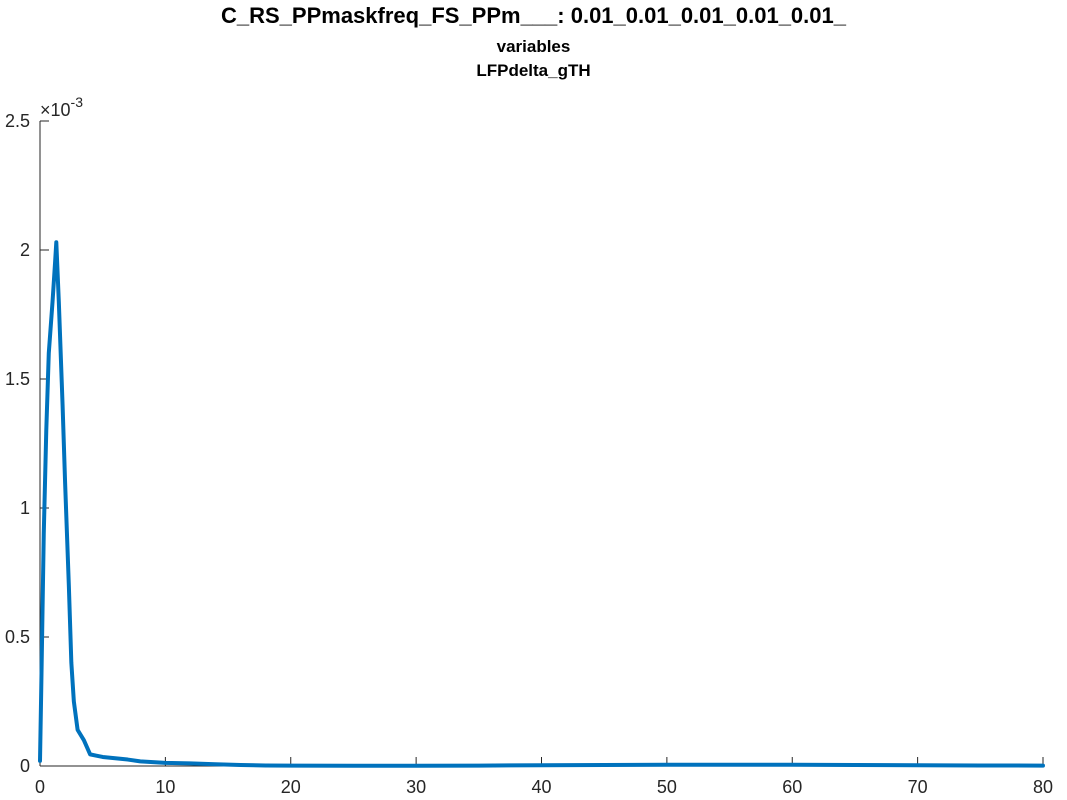 Image resolution: width=1067 pixels, height=800 pixels. What do you see at coordinates (17, 121) in the screenshot?
I see `y-tick-label: 2.5` at bounding box center [17, 121].